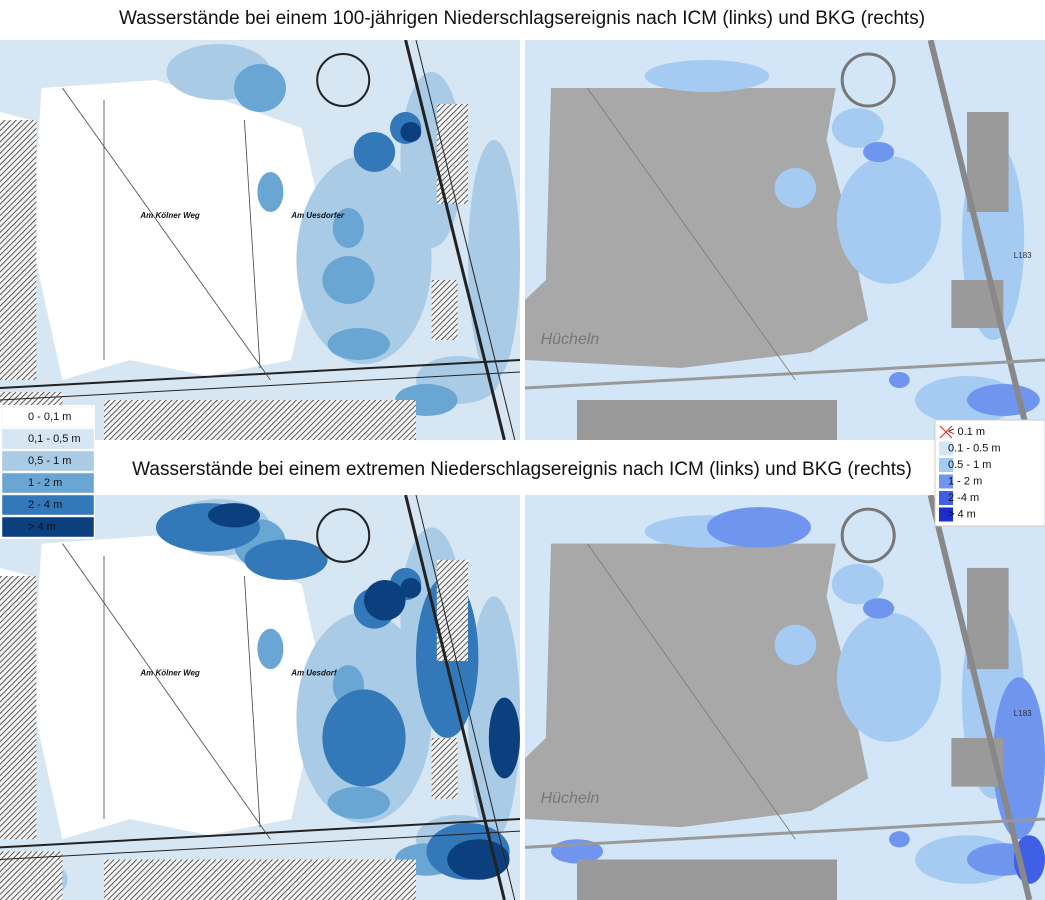  I want to click on legend-label: 0,1 - 0,5 m, so click(54, 439).